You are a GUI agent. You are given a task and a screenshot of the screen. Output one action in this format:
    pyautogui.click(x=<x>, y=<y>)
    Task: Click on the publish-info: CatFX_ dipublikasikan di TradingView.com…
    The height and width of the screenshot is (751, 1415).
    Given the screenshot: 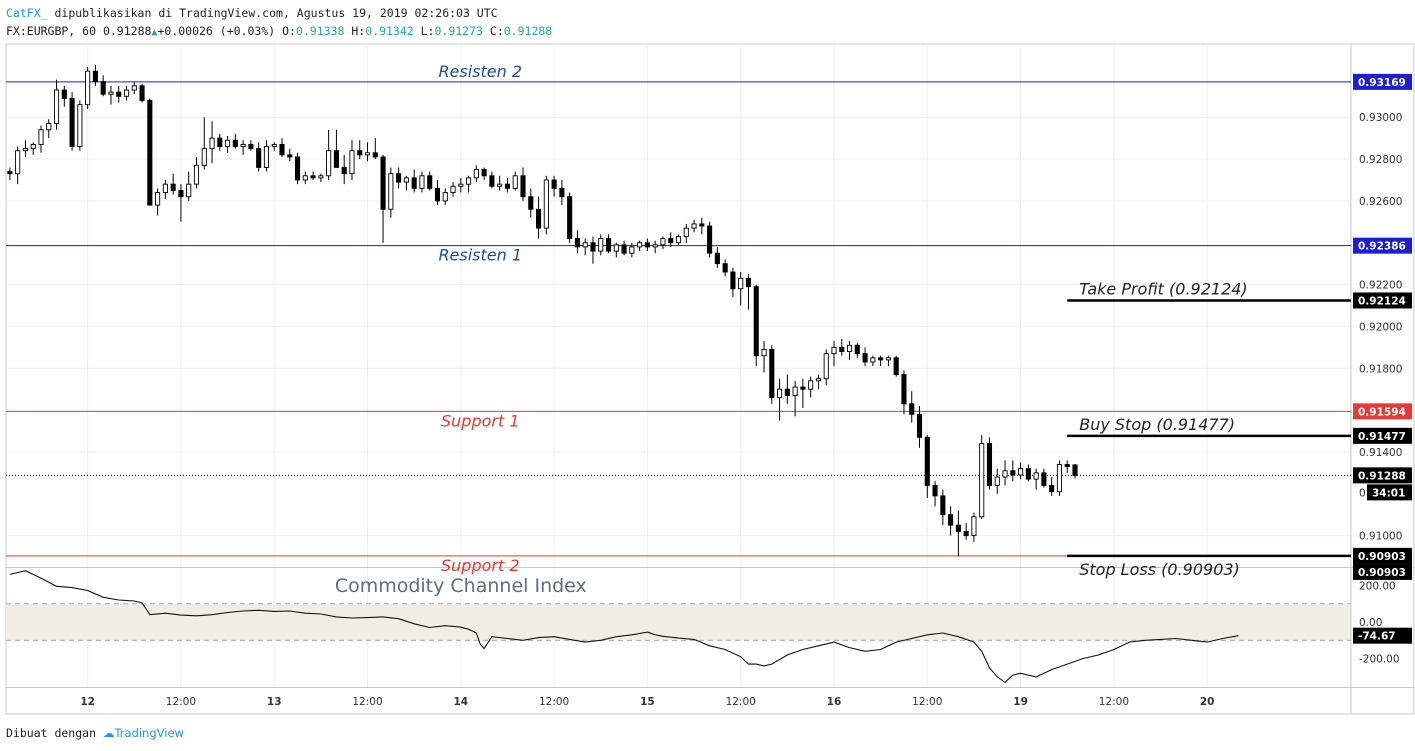 What is the action you would take?
    pyautogui.click(x=252, y=13)
    